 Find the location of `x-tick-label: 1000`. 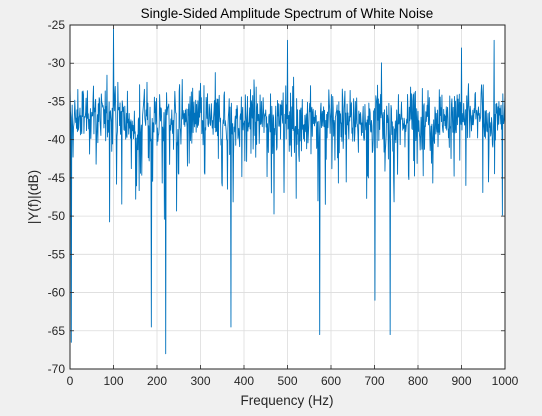

x-tick-label: 1000 is located at coordinates (505, 381).